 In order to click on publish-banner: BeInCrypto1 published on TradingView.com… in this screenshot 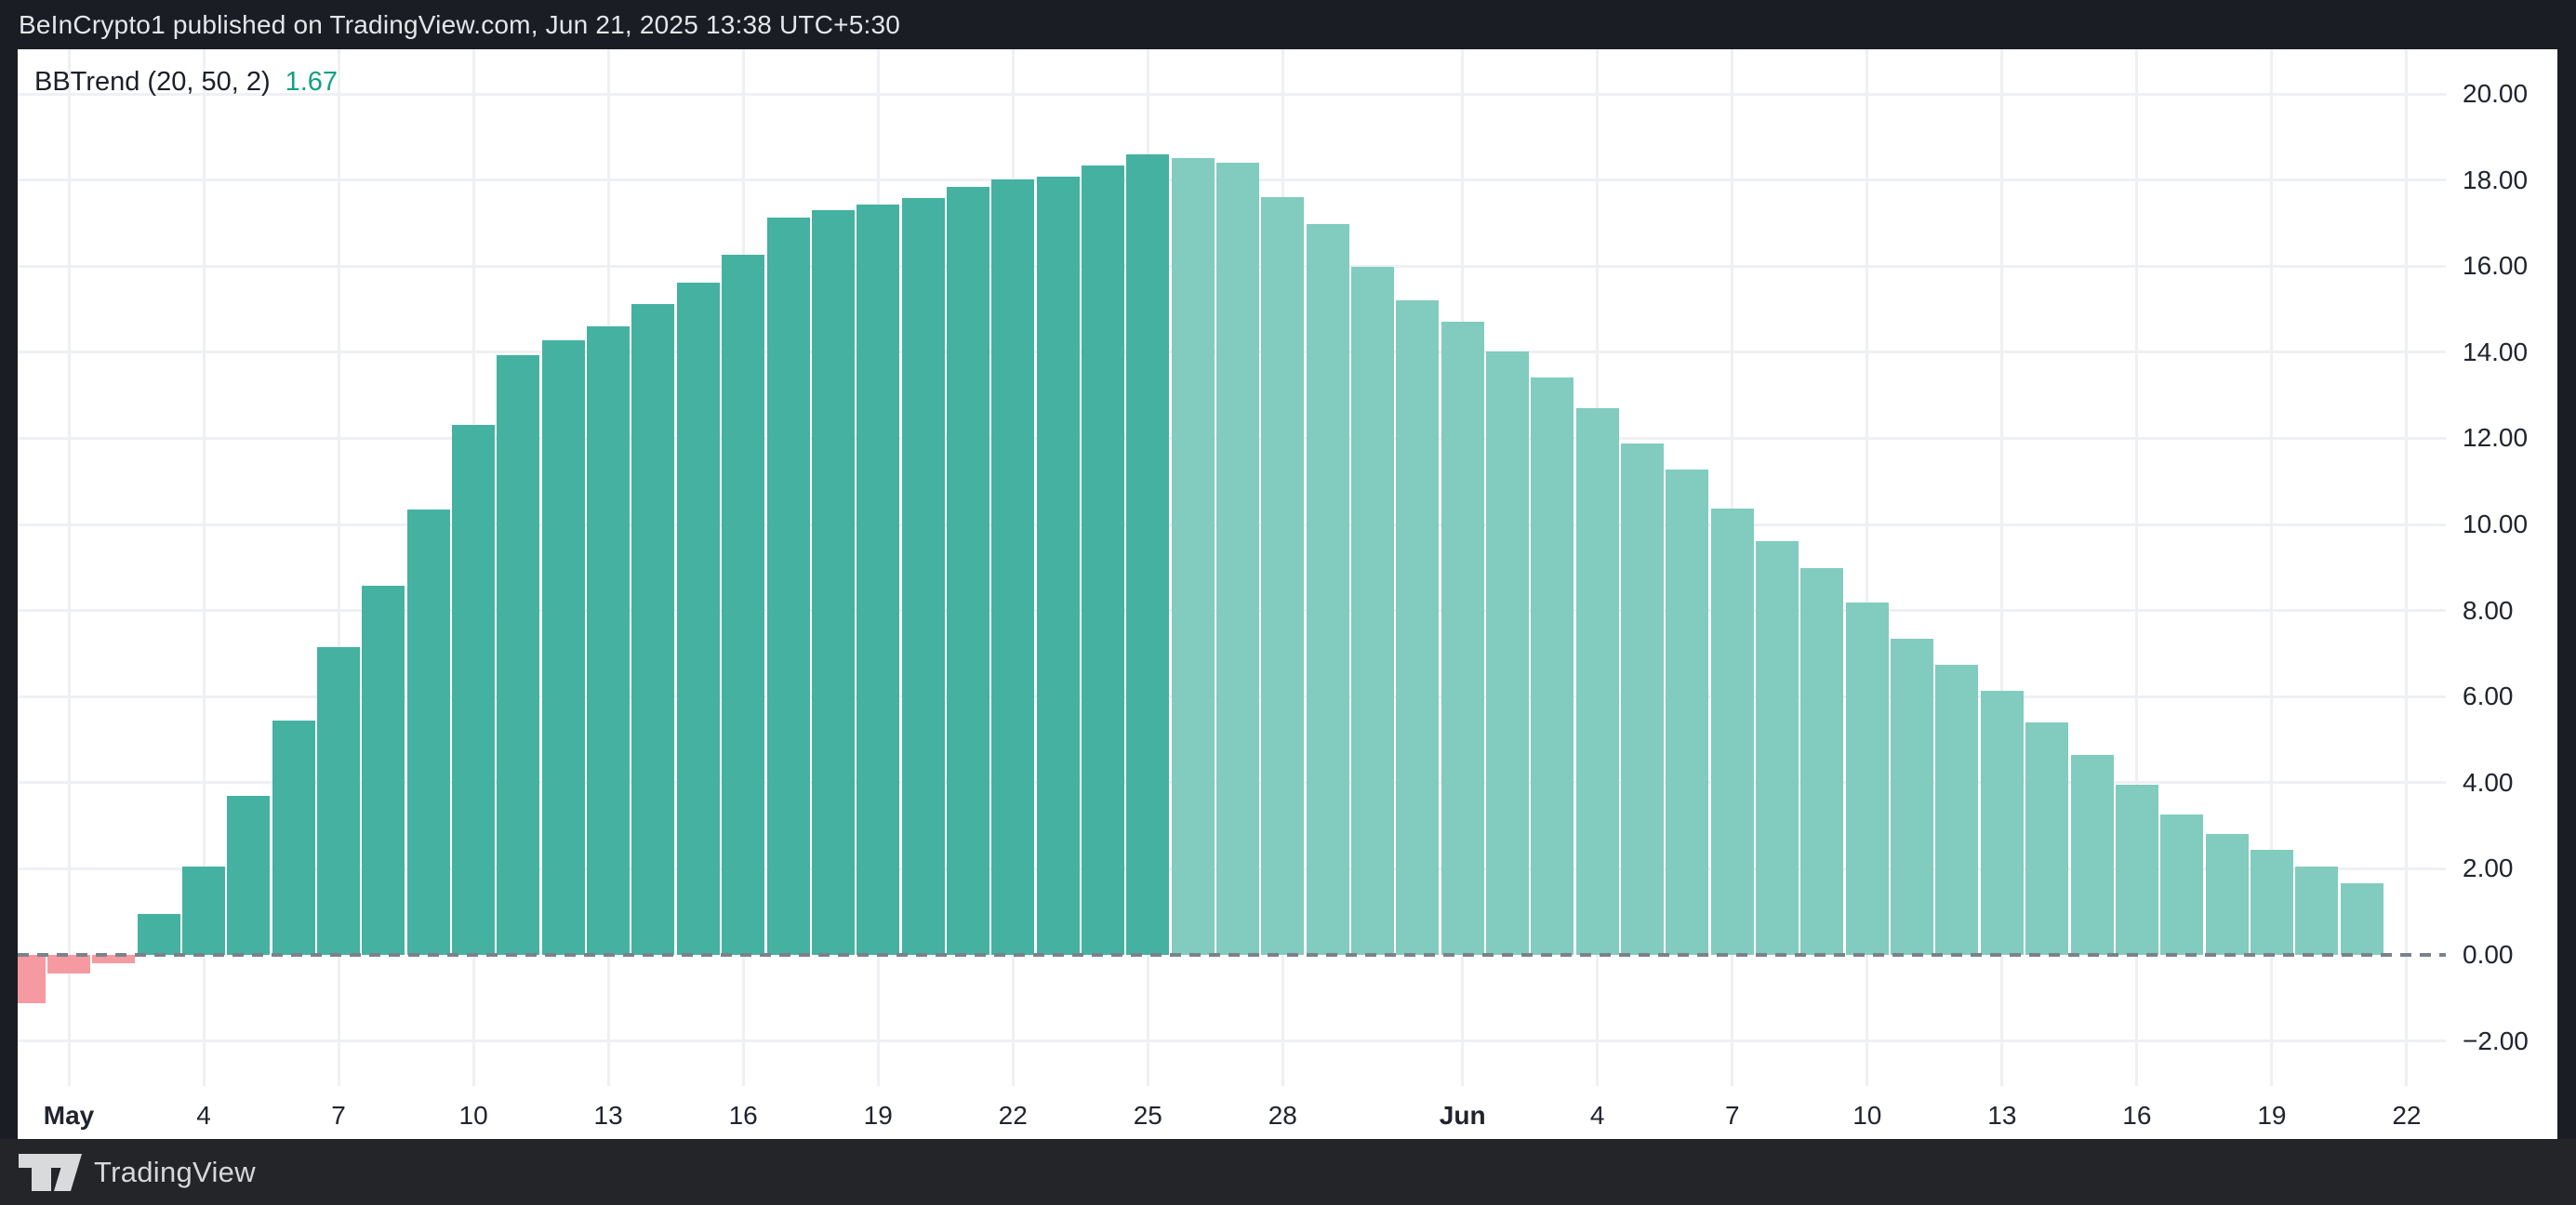, I will do `click(1288, 24)`.